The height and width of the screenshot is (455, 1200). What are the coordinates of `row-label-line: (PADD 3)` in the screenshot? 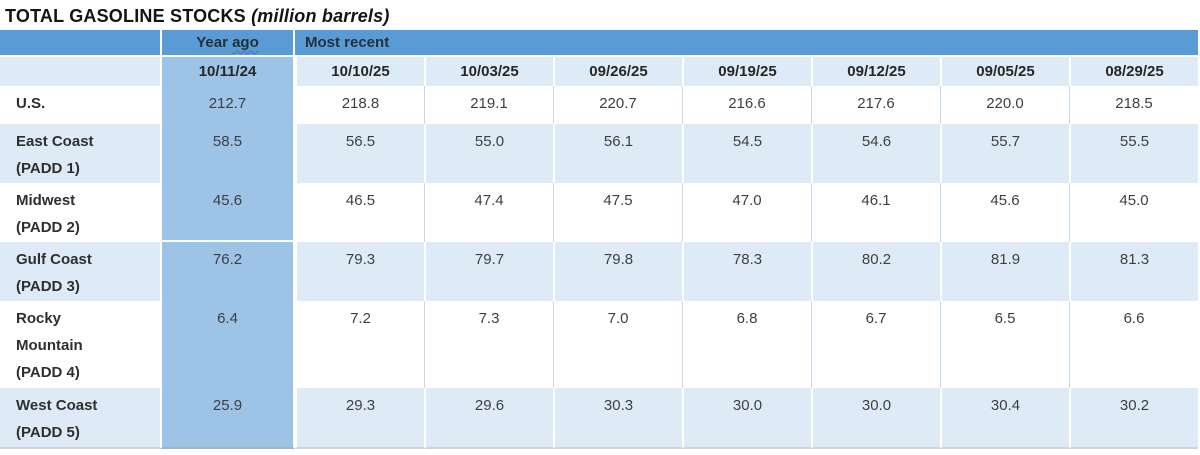 It's located at (48, 286).